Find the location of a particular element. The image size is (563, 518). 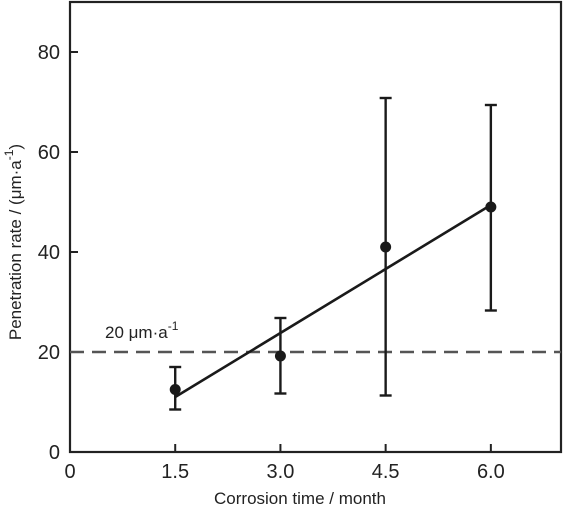

y-tick-label: 60 is located at coordinates (49, 153).